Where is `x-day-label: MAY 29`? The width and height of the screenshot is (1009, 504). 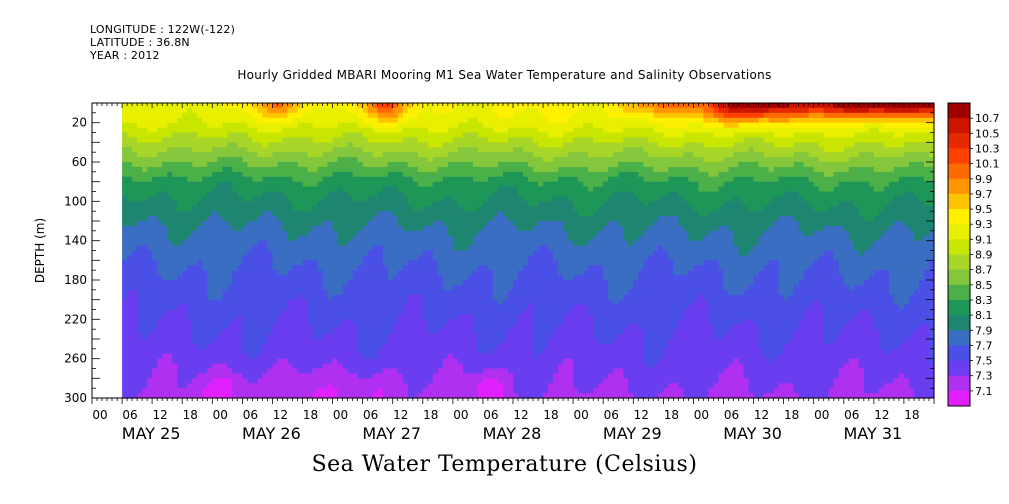 x-day-label: MAY 29 is located at coordinates (632, 433).